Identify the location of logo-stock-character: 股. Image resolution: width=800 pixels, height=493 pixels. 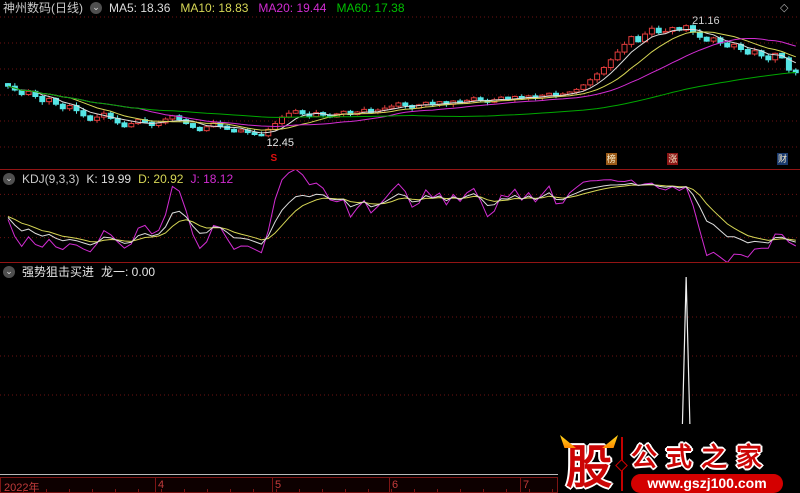
(589, 464).